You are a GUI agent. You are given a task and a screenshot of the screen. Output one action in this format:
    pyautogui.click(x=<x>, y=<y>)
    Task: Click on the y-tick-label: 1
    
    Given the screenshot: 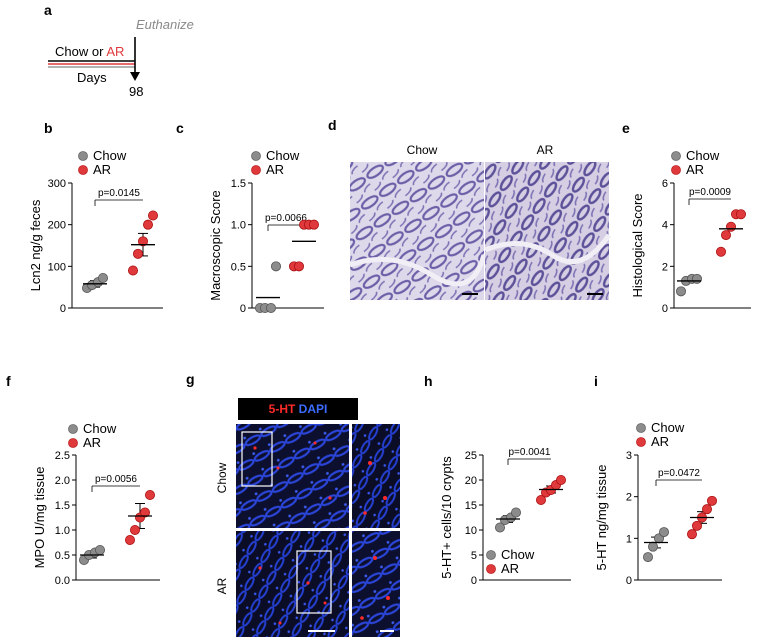 What is the action you would take?
    pyautogui.click(x=629, y=539)
    